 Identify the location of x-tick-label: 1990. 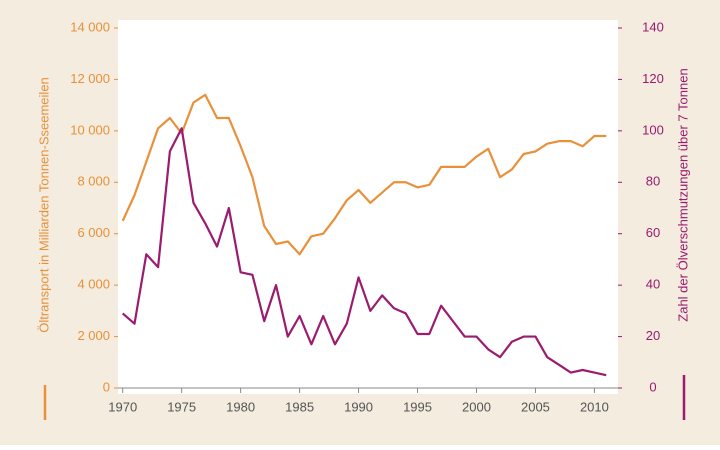
(358, 406).